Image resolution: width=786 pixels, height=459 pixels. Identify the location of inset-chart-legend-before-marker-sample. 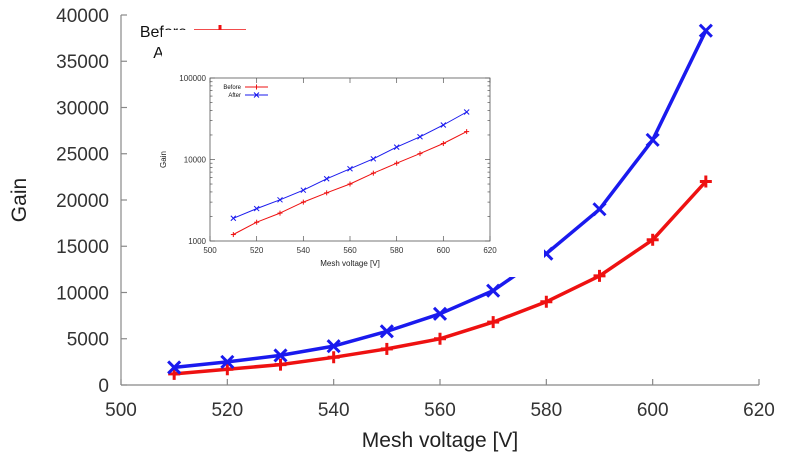
(256, 87).